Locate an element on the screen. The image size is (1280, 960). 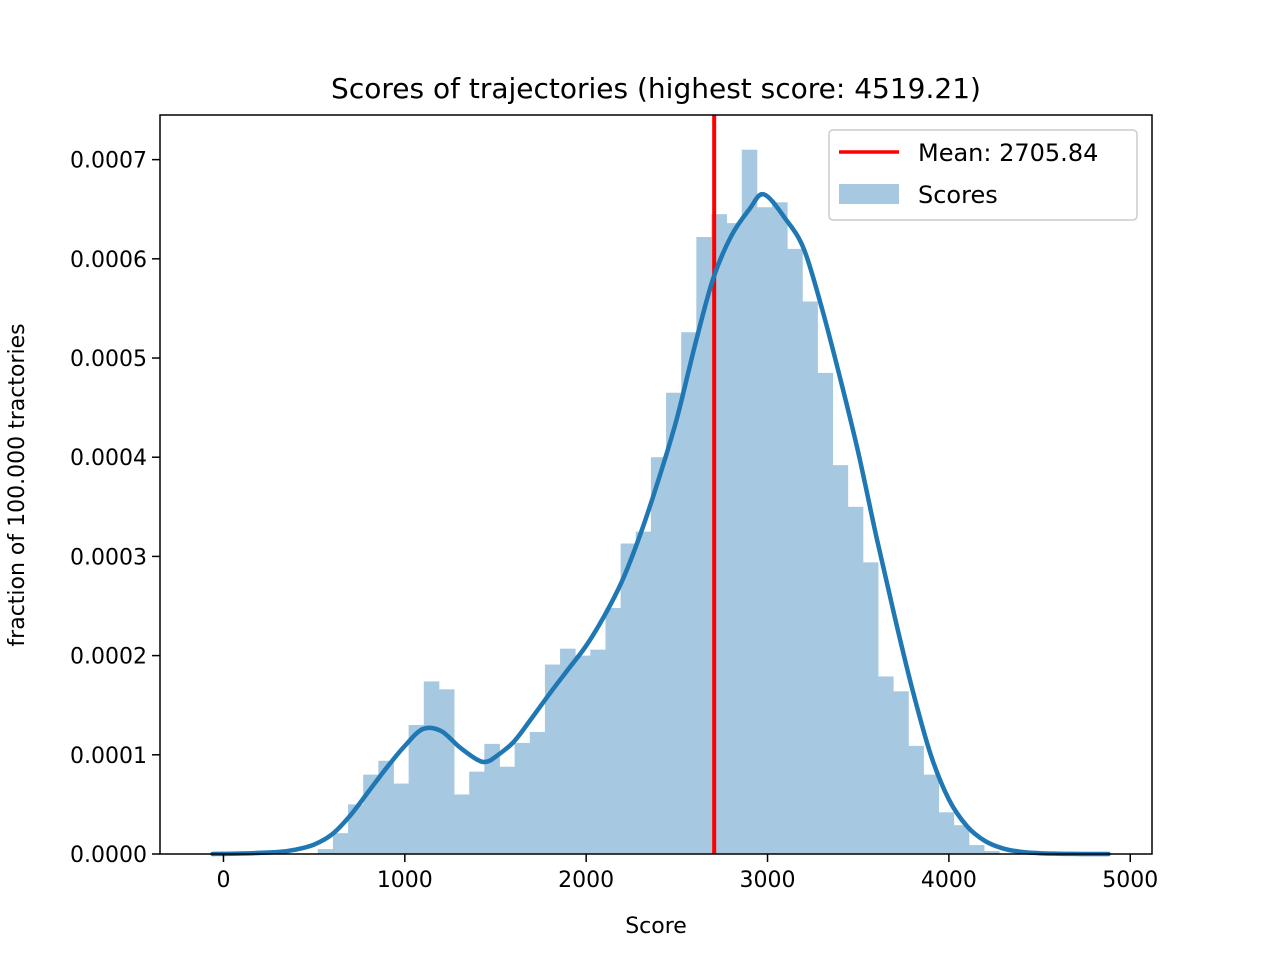
y-tick-label: 0.0007 is located at coordinates (108, 161).